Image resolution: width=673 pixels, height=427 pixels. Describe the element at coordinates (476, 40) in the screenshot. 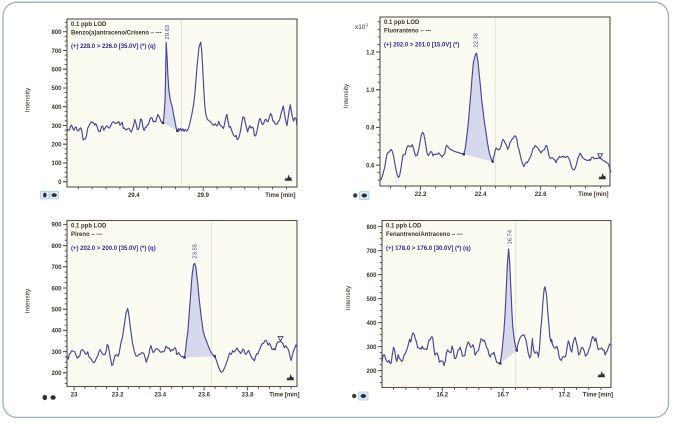

I see `svg-text: 22.38` at that location.